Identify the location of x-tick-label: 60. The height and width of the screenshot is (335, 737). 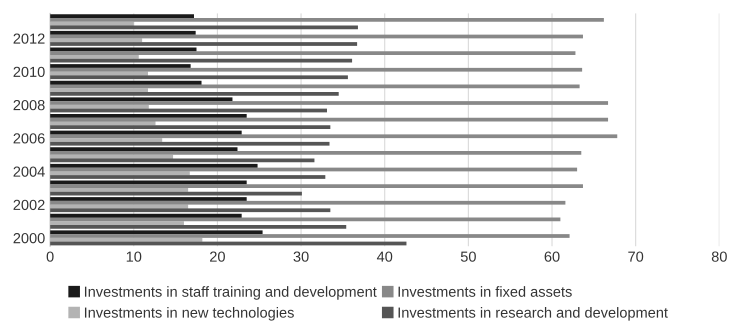
(552, 256).